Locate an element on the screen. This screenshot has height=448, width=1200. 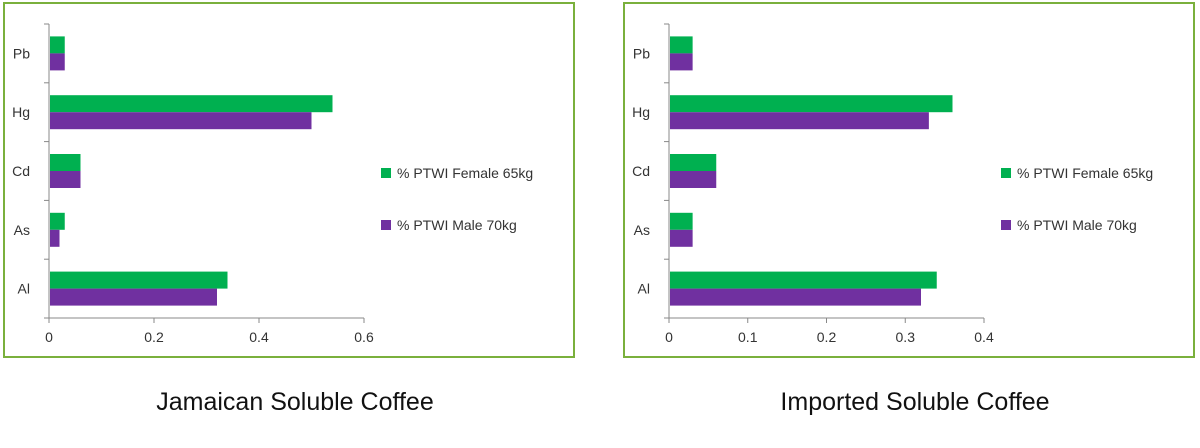
chart-caption: Jamaican Soluble Coffee is located at coordinates (295, 402).